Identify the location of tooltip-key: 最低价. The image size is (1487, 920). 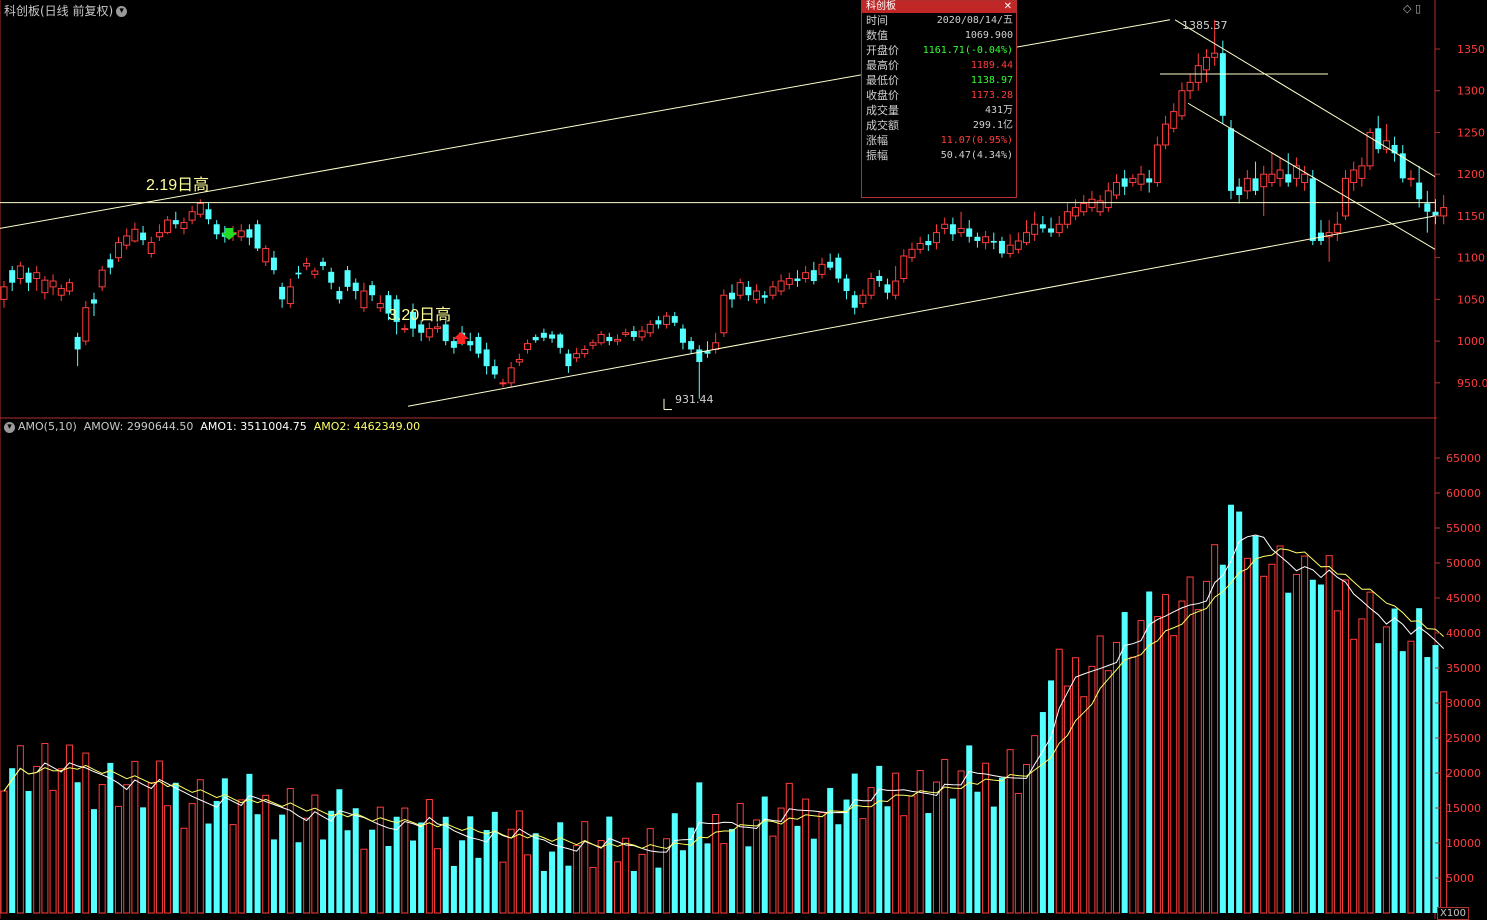
(882, 80).